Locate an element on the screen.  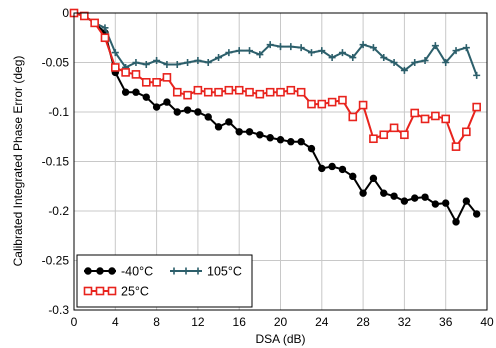
x-tick-label: 20 is located at coordinates (281, 322).